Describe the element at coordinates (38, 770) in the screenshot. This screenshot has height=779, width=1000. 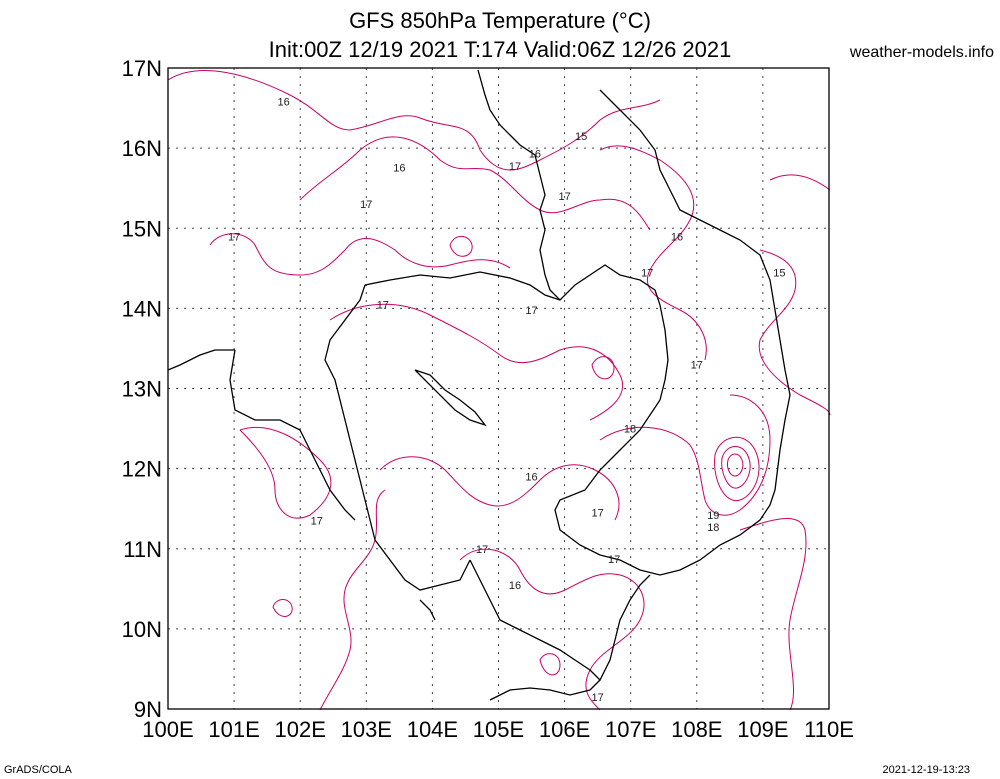
I see `footer-software: GrADS/COLA` at that location.